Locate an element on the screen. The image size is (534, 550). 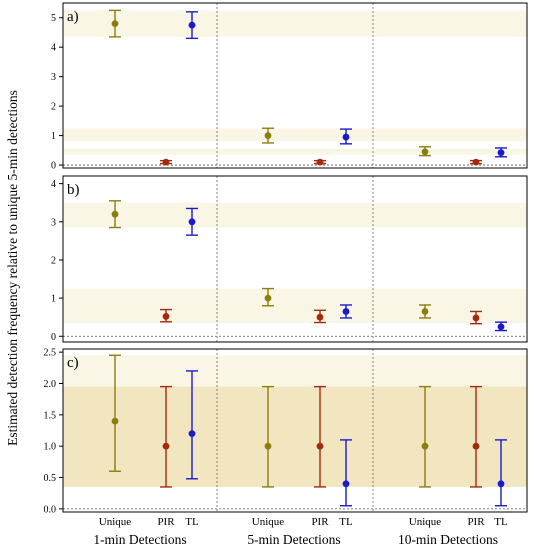
group-label: 1-min Detections is located at coordinates (139, 539).